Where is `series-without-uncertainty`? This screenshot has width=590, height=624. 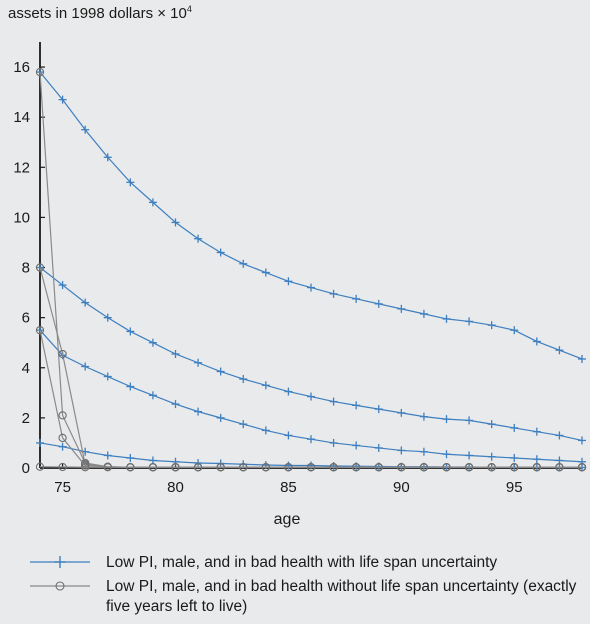
series-without-uncertainty is located at coordinates (311, 467).